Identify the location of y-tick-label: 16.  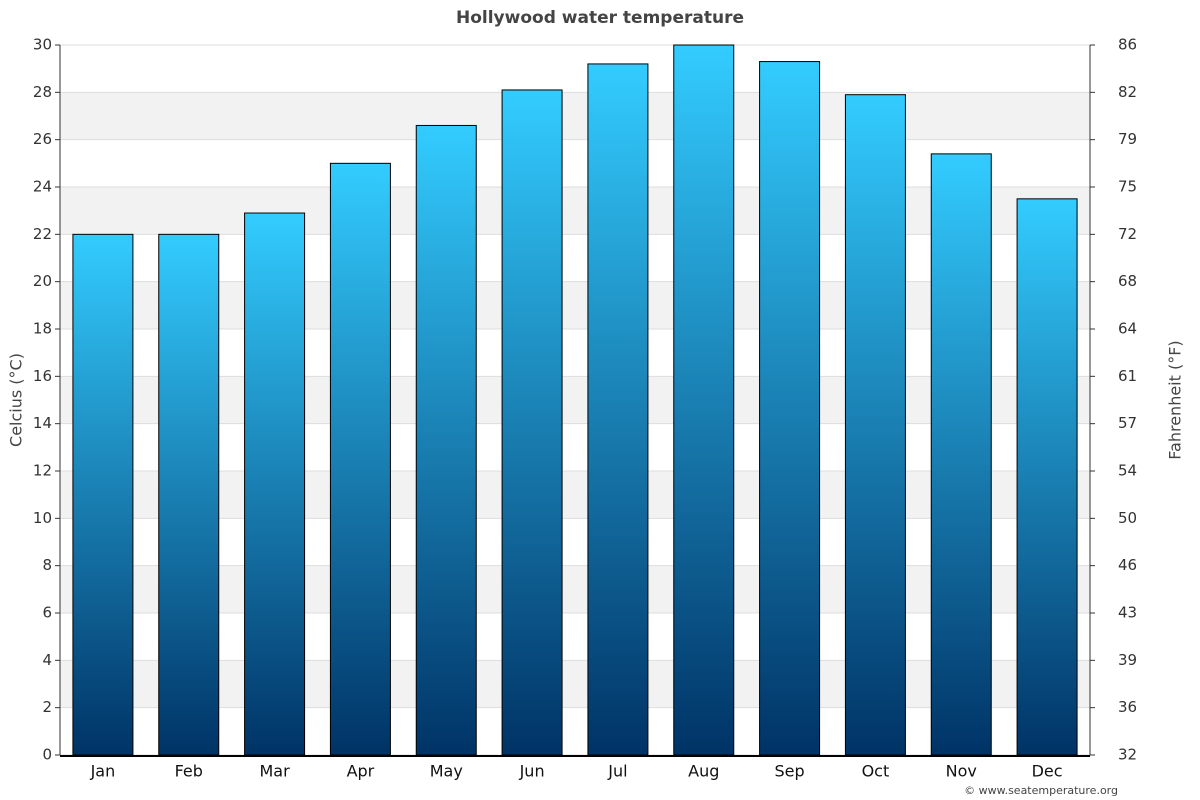
(42, 376).